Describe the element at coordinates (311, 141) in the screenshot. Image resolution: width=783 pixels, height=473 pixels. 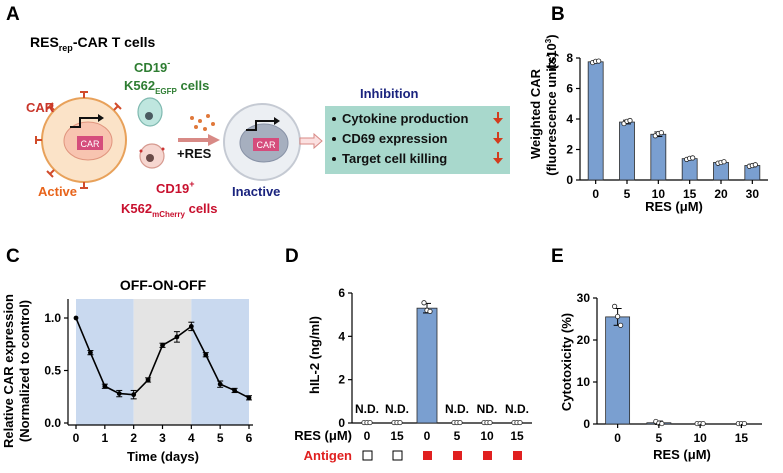
I see `inhibition-arrow-icon` at that location.